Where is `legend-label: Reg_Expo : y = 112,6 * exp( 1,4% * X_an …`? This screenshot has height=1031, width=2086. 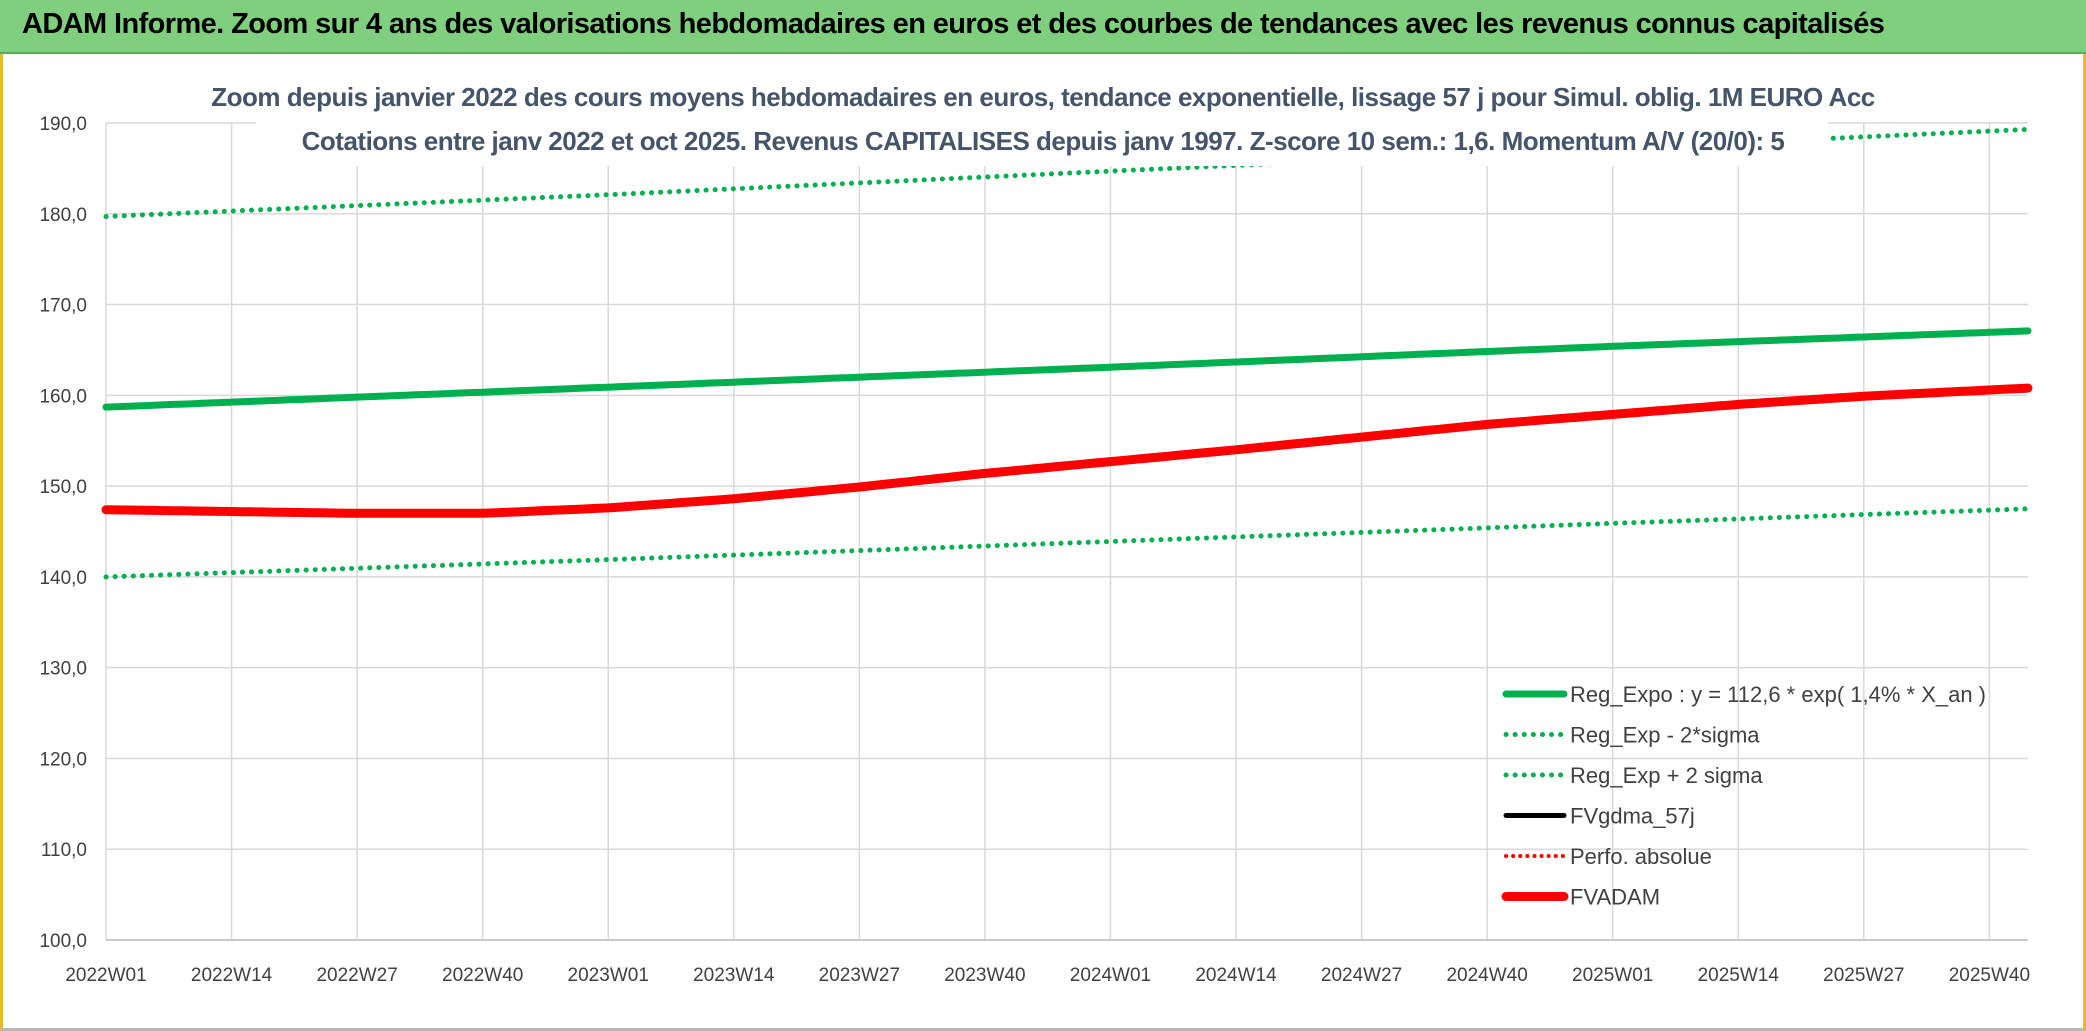 legend-label: Reg_Expo : y = 112,6 * exp( 1,4% * X_an … is located at coordinates (1778, 694).